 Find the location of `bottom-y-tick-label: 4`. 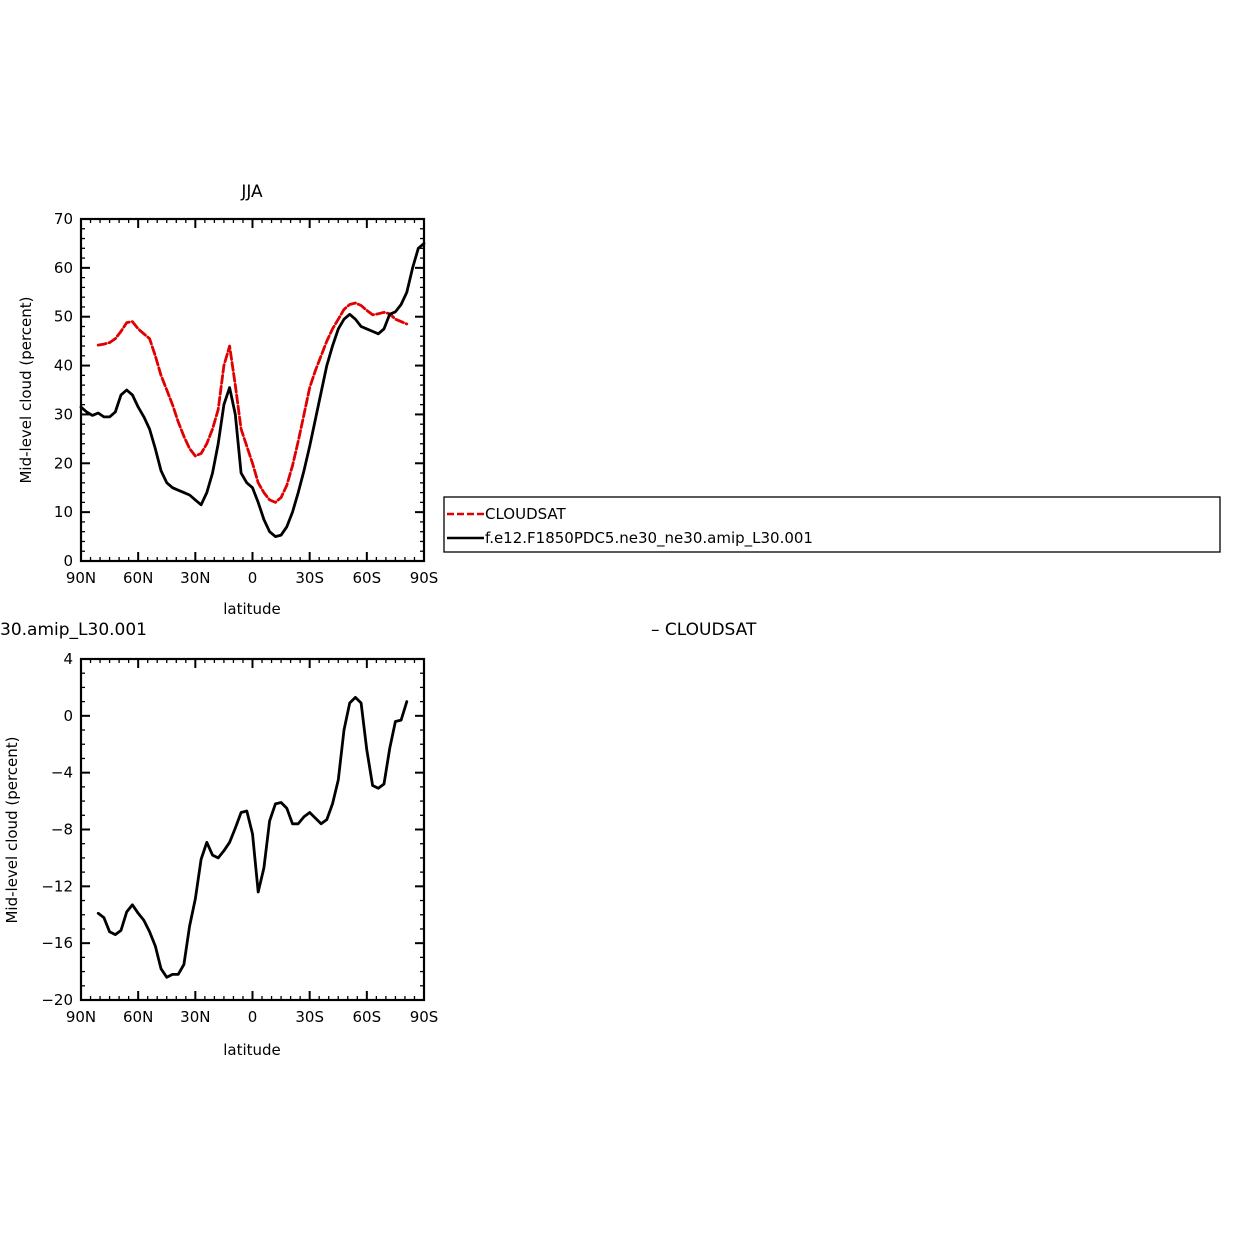

bottom-y-tick-label: 4 is located at coordinates (68, 659).